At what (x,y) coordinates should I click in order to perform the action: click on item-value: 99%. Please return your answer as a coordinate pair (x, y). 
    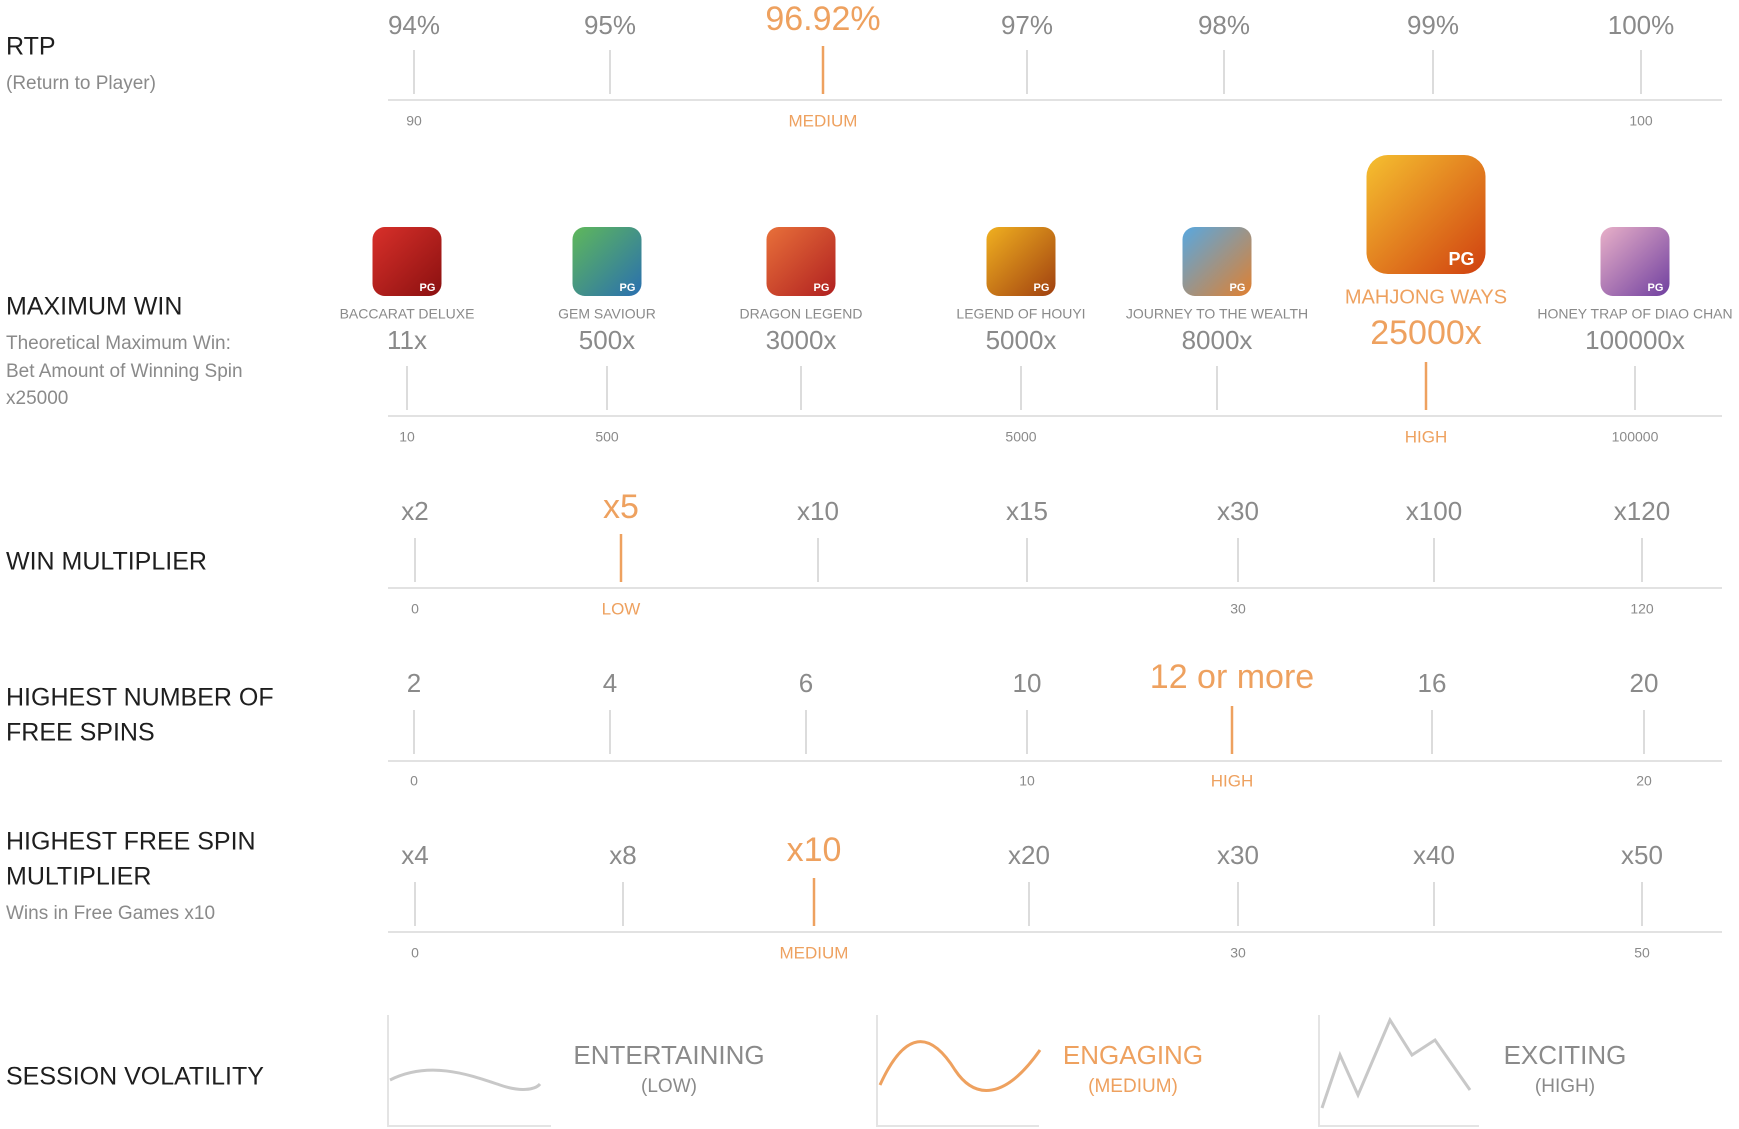
    Looking at the image, I should click on (1433, 25).